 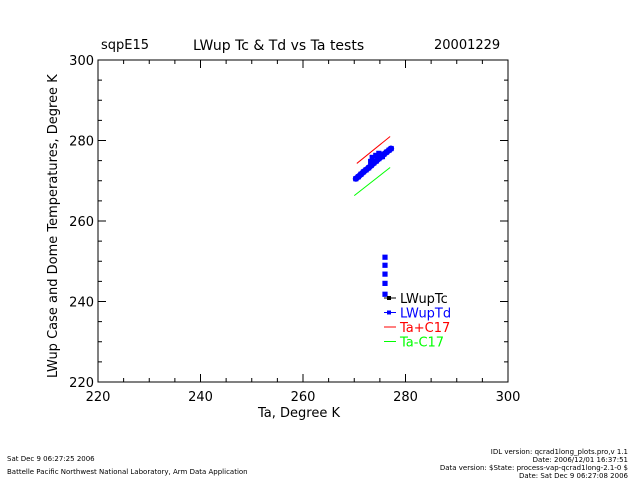 I want to click on series-band-LWupTd, so click(x=373, y=163).